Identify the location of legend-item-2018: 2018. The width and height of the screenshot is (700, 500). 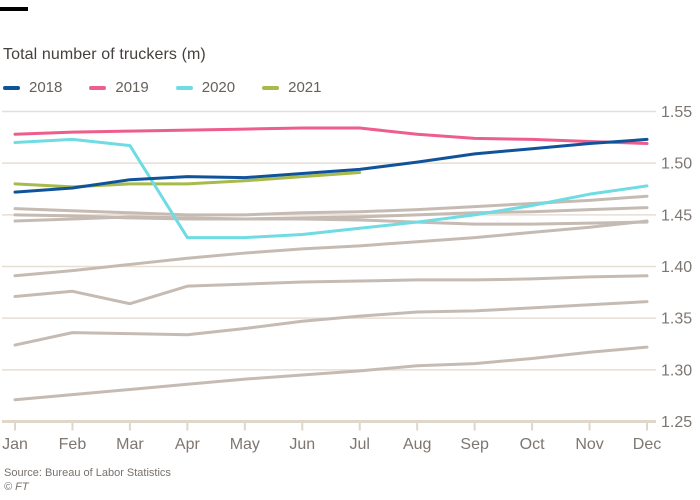
(32, 87).